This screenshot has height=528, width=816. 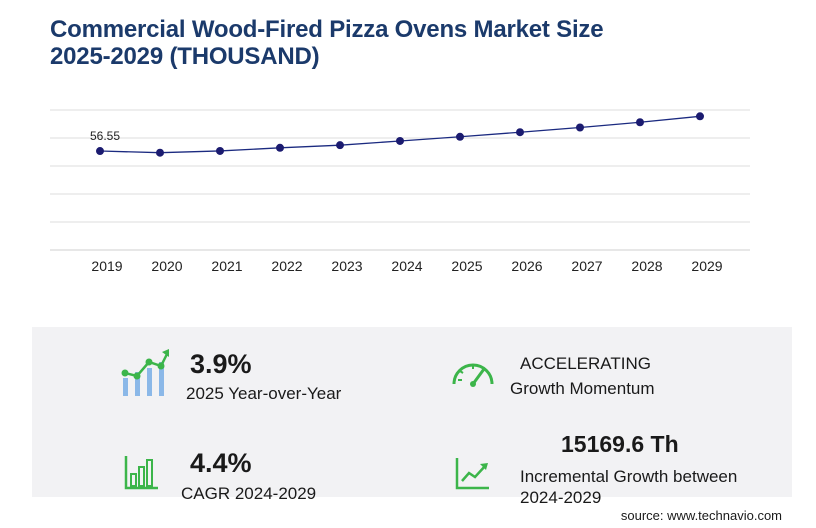 I want to click on cagr-value: 4.4%, so click(x=221, y=463).